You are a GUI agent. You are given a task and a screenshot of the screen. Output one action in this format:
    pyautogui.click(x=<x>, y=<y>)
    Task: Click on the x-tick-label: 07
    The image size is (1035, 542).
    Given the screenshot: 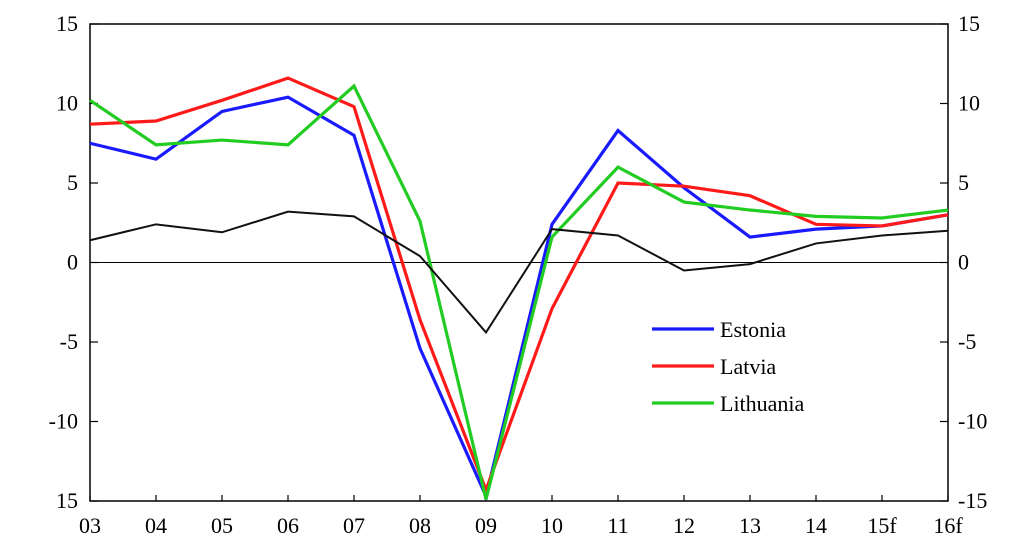 What is the action you would take?
    pyautogui.click(x=354, y=525)
    